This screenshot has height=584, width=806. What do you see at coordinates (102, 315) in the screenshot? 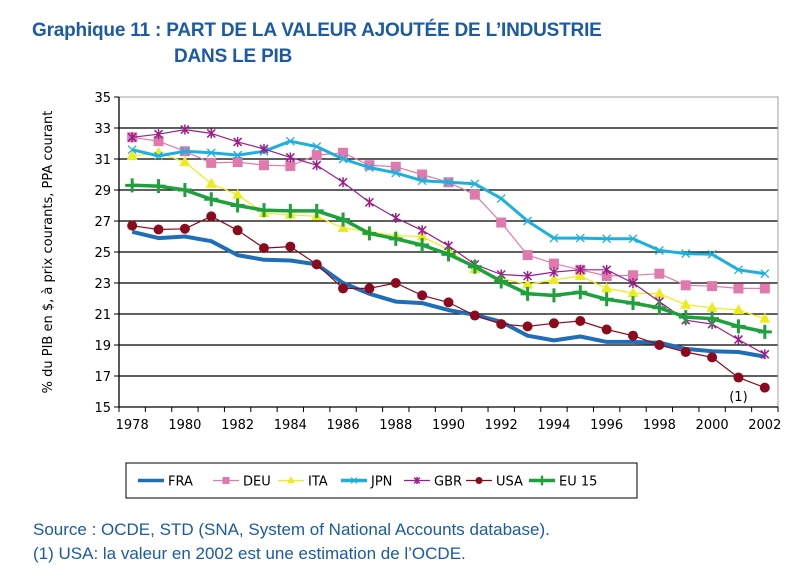
I see `y-tick-label: 21` at bounding box center [102, 315].